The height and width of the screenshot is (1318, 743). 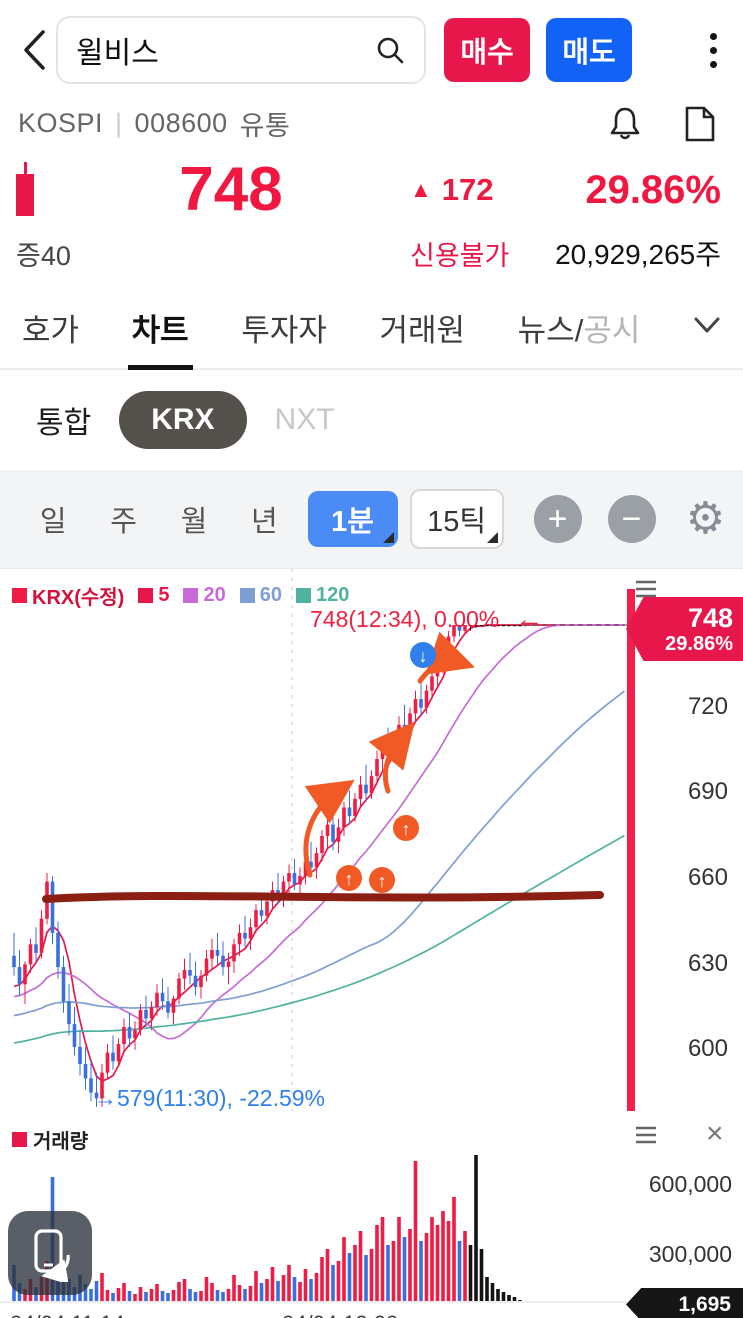 What do you see at coordinates (631, 519) in the screenshot?
I see `zoom-out-button: −` at bounding box center [631, 519].